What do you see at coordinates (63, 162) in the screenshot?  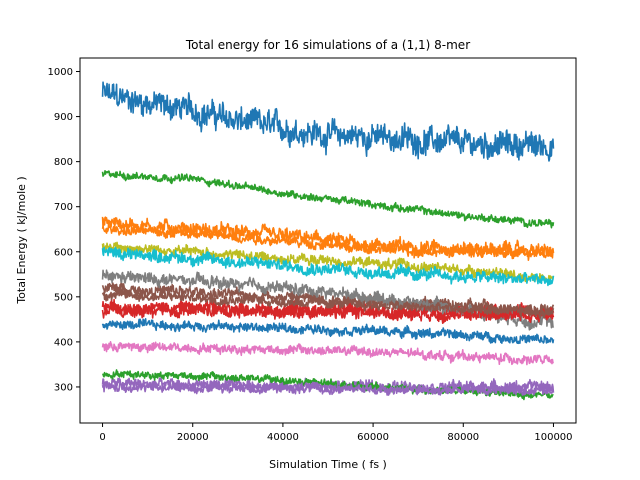 I see `y-tick-label: 800` at bounding box center [63, 162].